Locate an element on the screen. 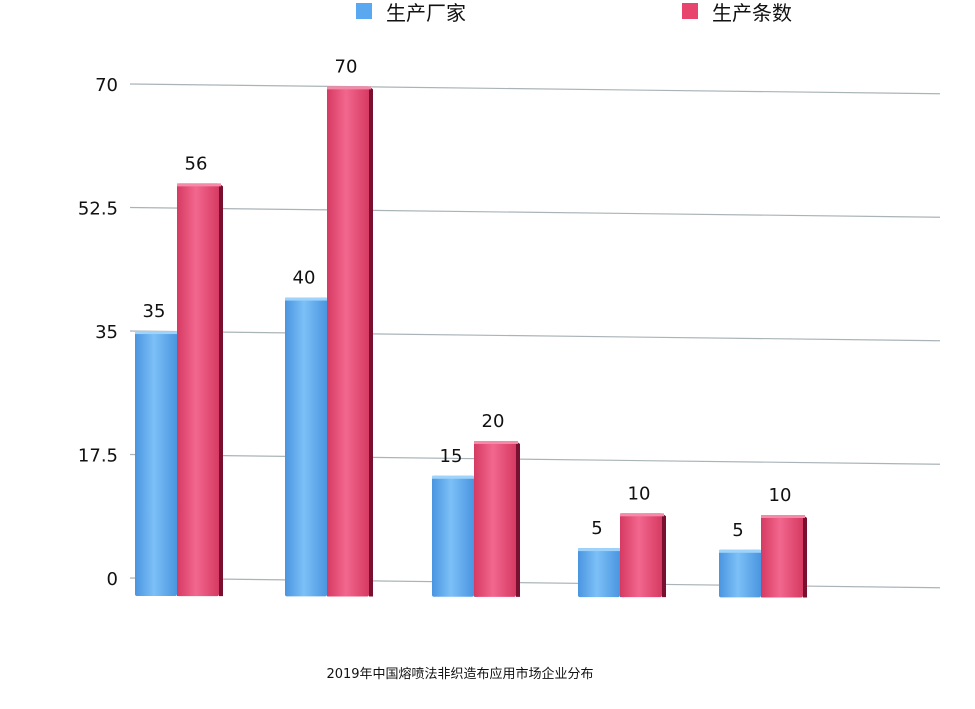 The image size is (975, 709). y-tick-label: 17.5 is located at coordinates (98, 456).